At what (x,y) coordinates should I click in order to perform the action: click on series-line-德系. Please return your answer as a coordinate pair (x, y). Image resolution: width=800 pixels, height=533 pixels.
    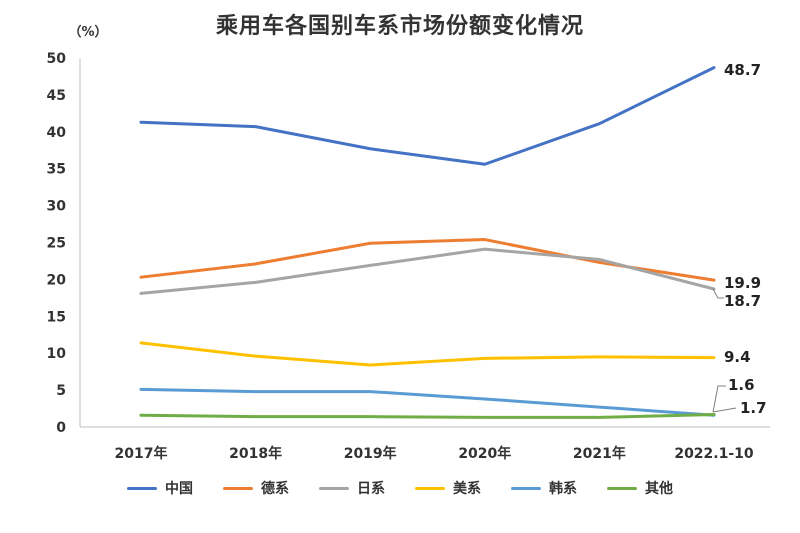
    Looking at the image, I should click on (427, 260).